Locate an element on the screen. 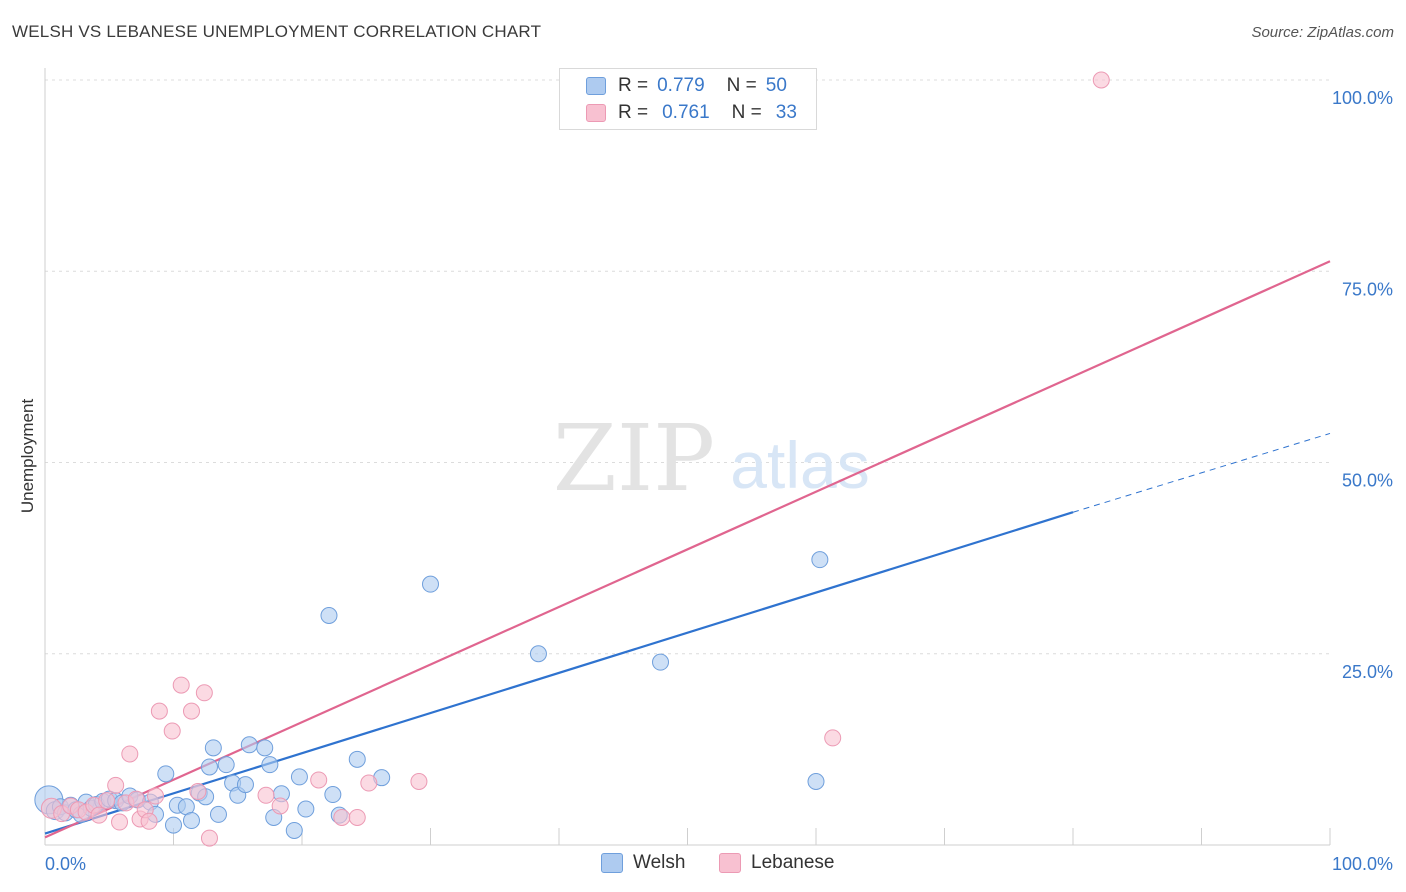 This screenshot has width=1406, height=892. legend-item-lebanese: Lebanese is located at coordinates (776, 863).